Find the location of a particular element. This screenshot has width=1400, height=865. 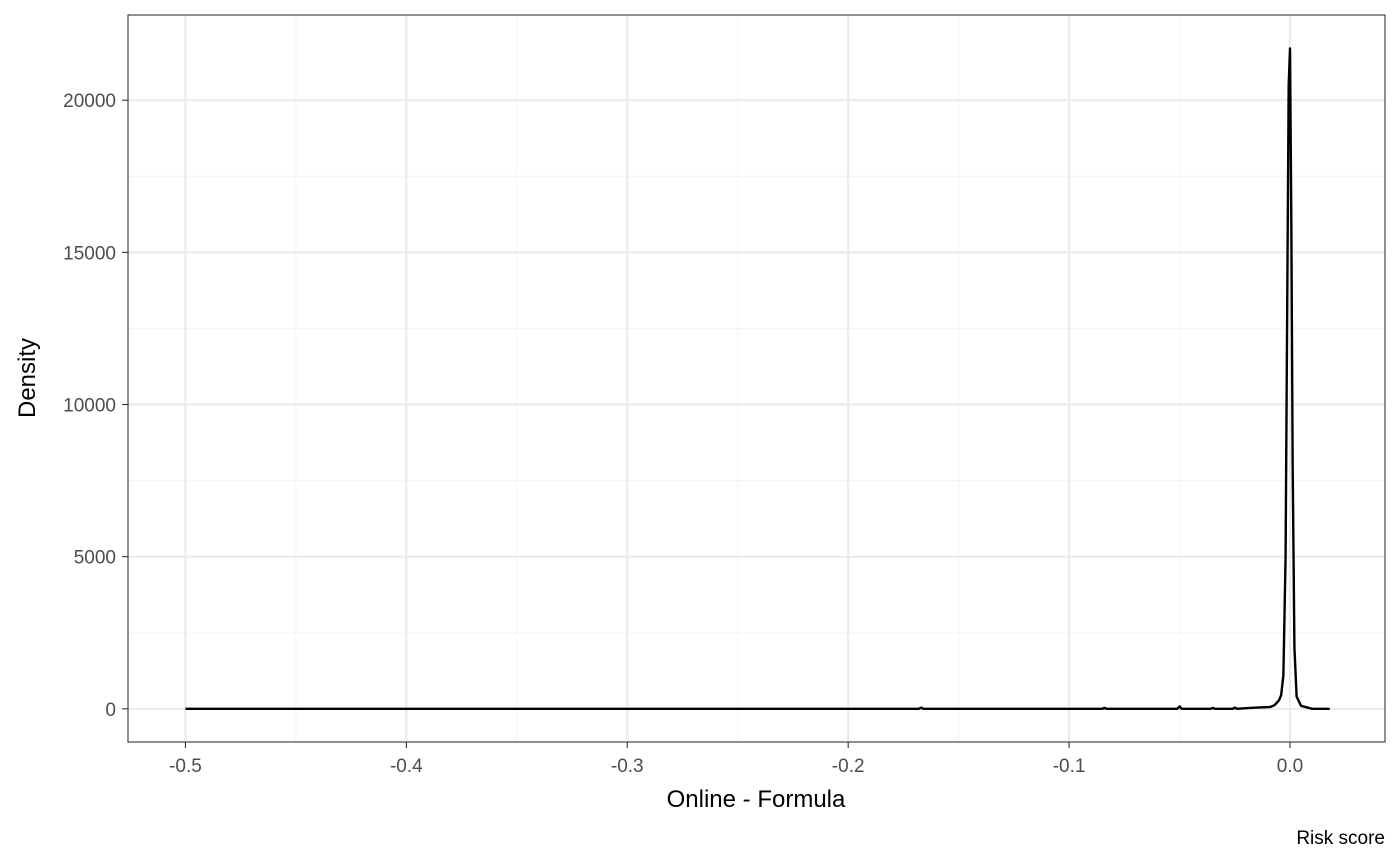

y-tick-label: 5000 is located at coordinates (95, 558).